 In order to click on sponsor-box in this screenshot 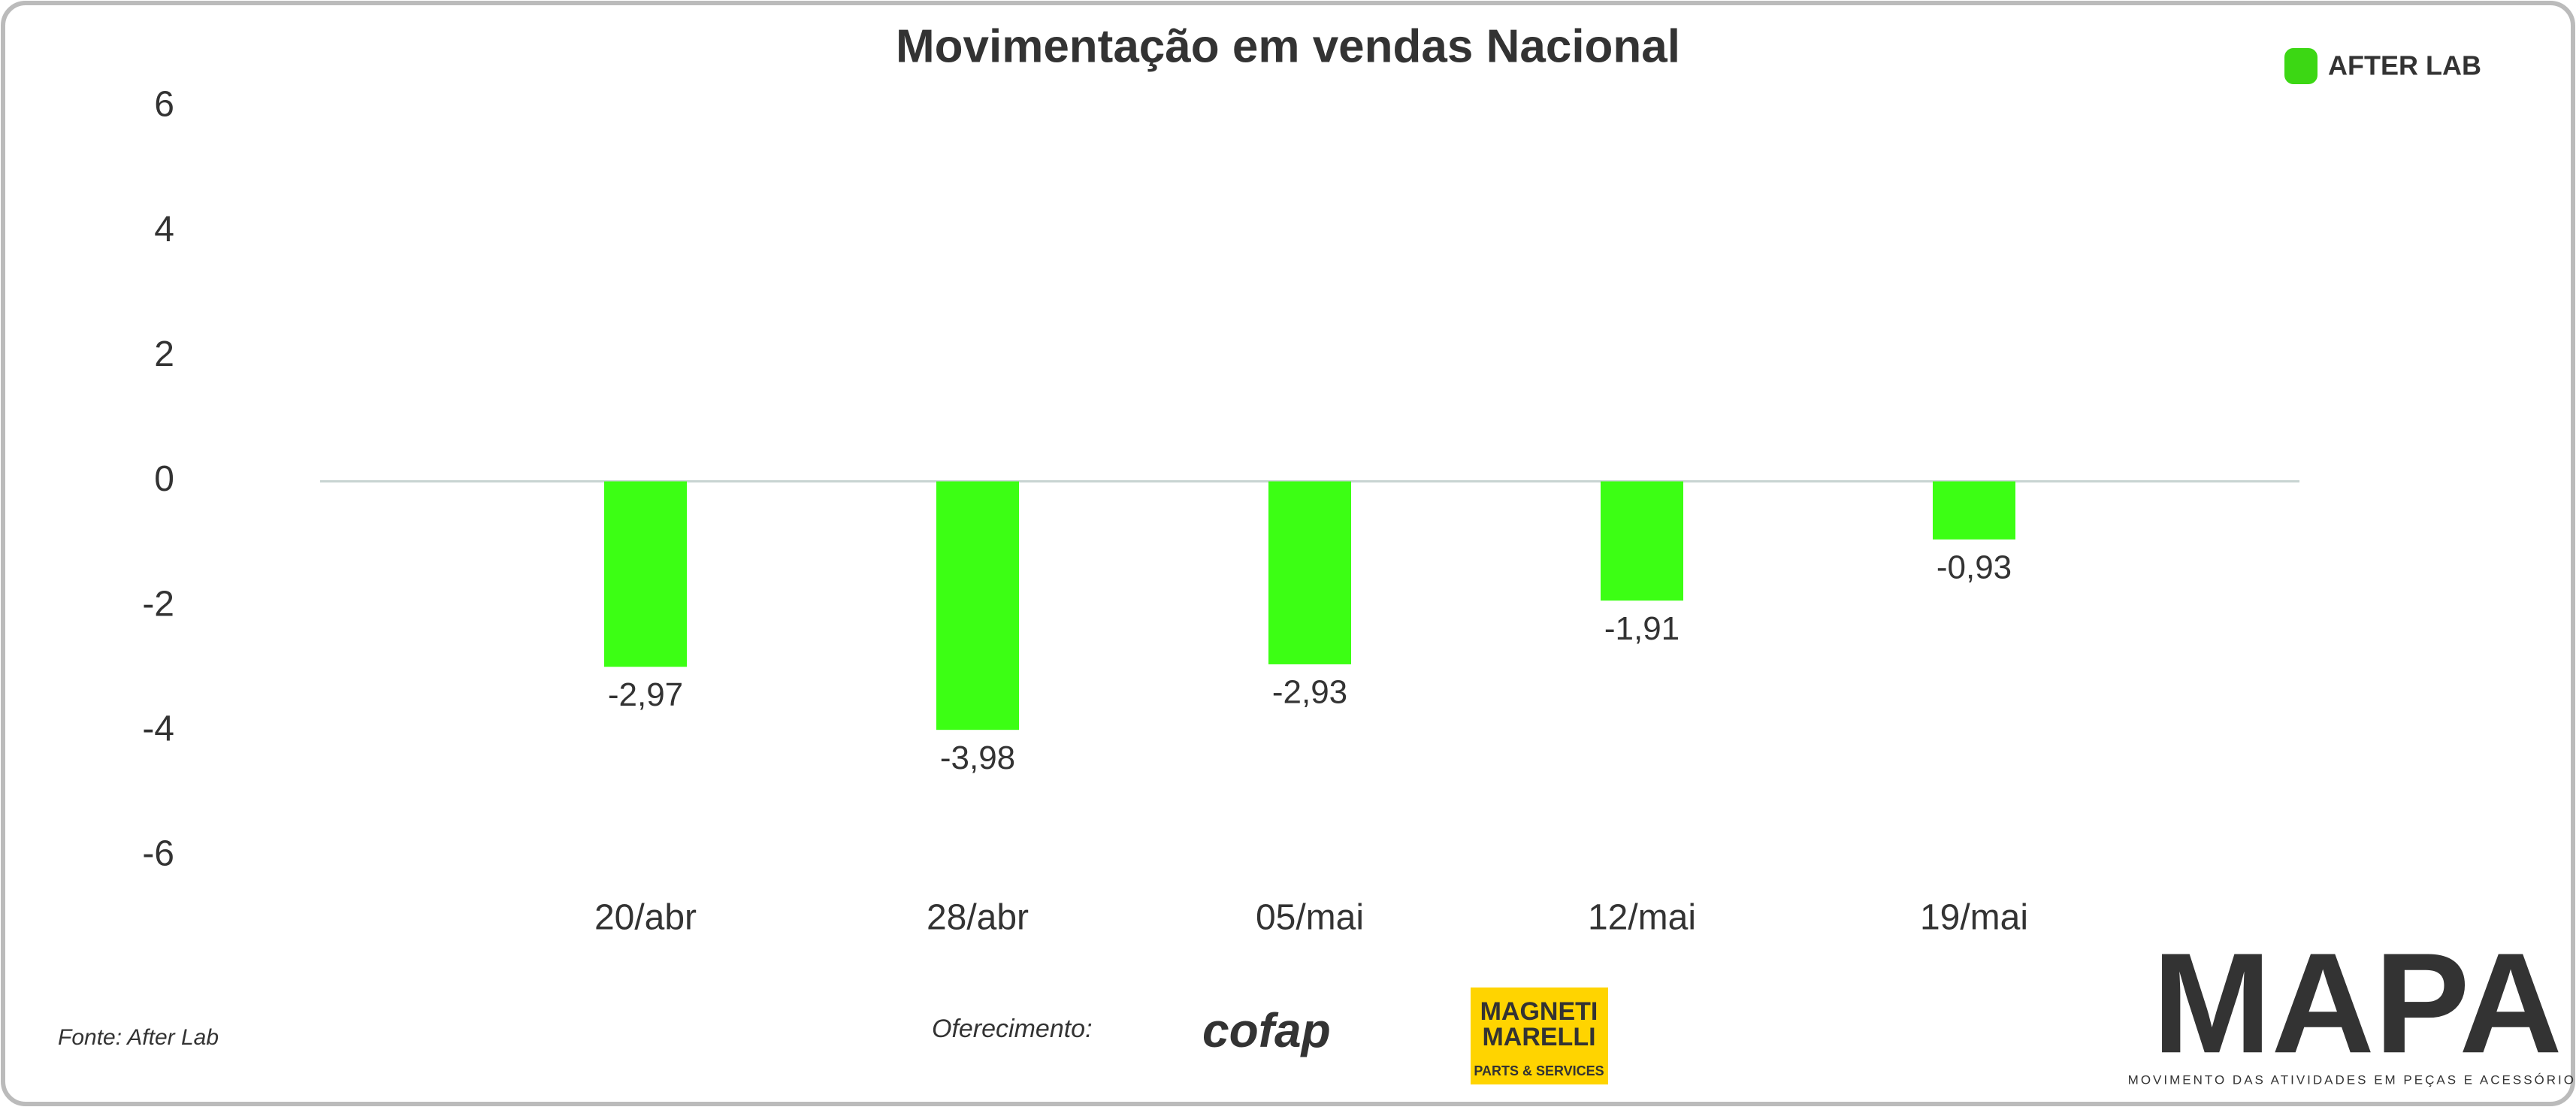, I will do `click(1540, 1036)`.